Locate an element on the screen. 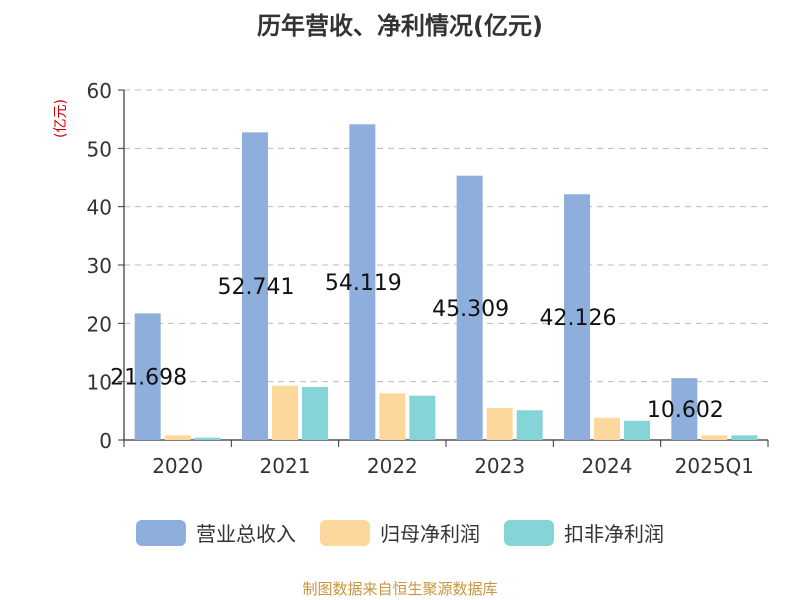 The width and height of the screenshot is (800, 600). data-label-revenue: 52.741 is located at coordinates (256, 287).